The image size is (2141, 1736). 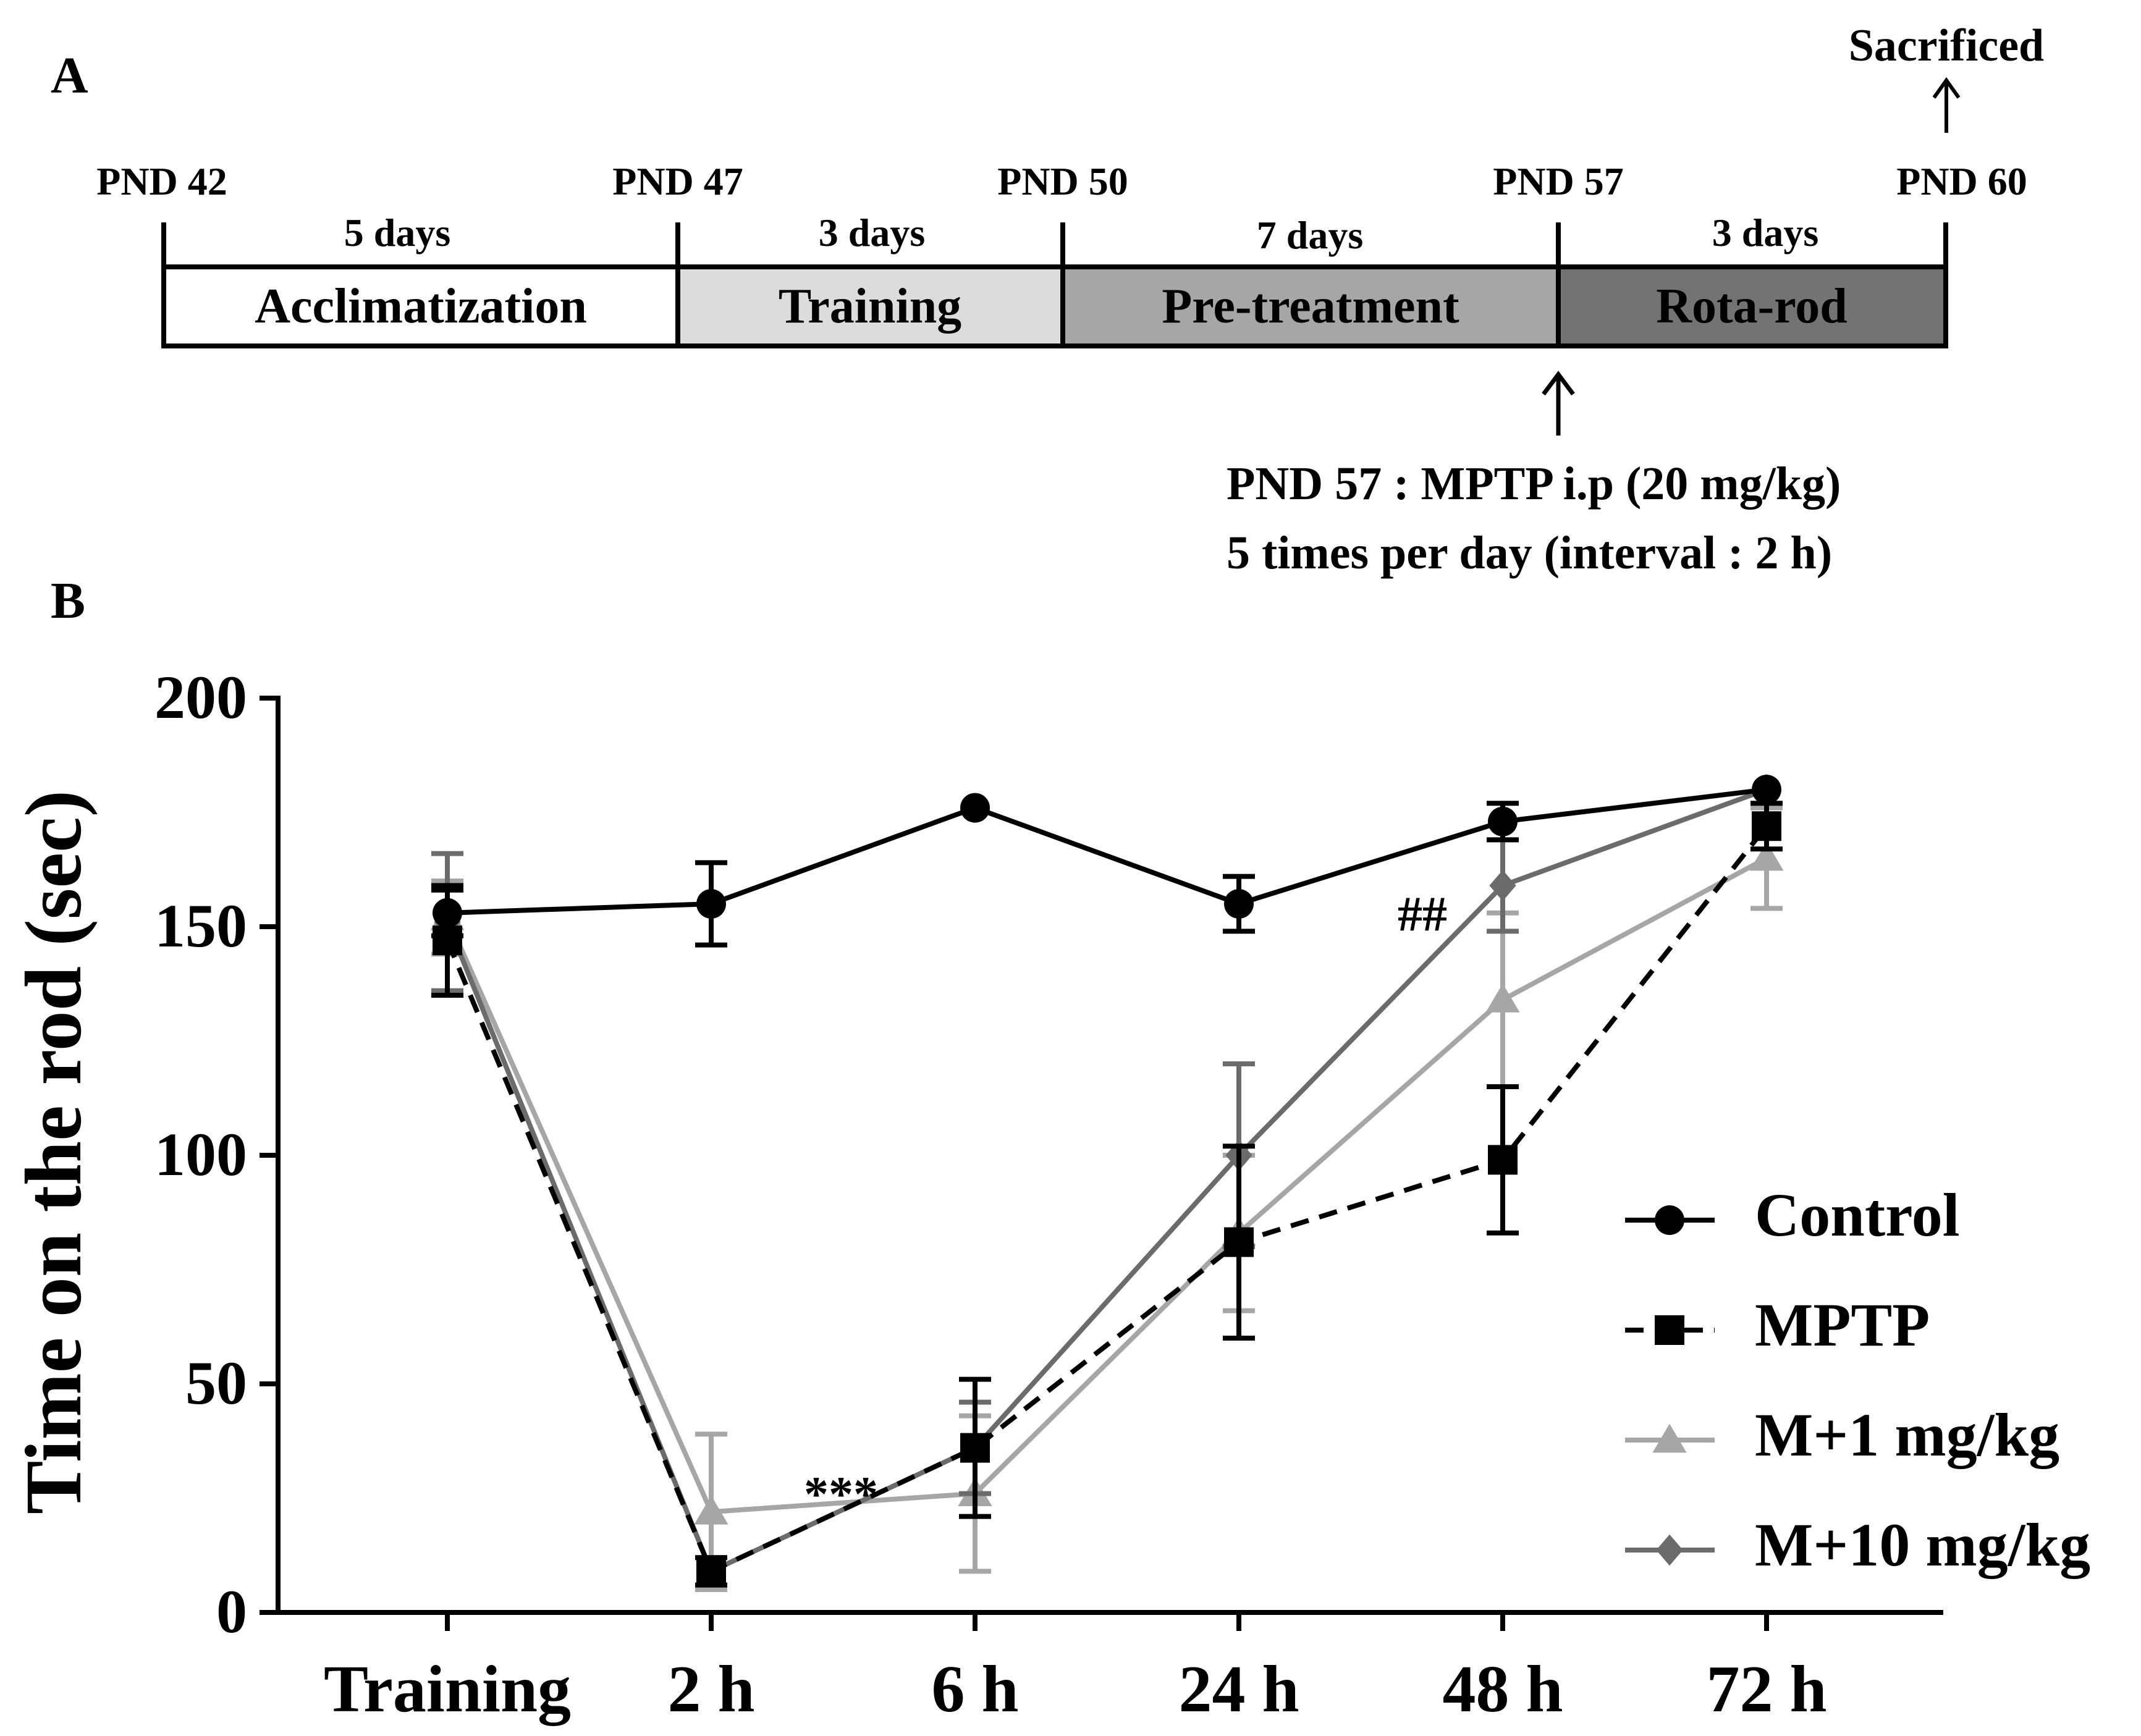 What do you see at coordinates (53, 1152) in the screenshot?
I see `y-axis-label: Time on the rod (sec)` at bounding box center [53, 1152].